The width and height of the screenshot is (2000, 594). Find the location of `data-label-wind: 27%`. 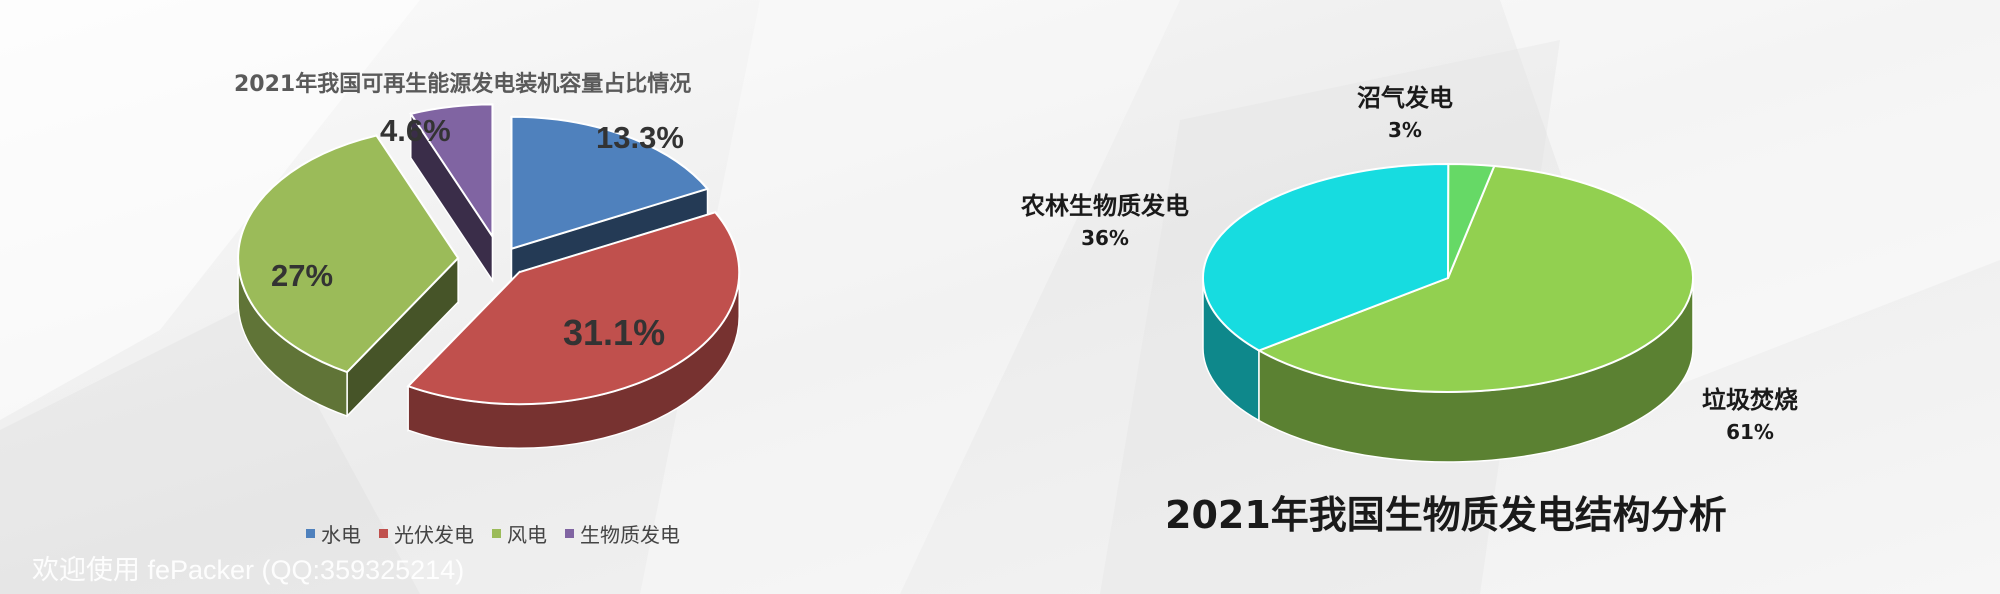

data-label-wind: 27% is located at coordinates (302, 275).